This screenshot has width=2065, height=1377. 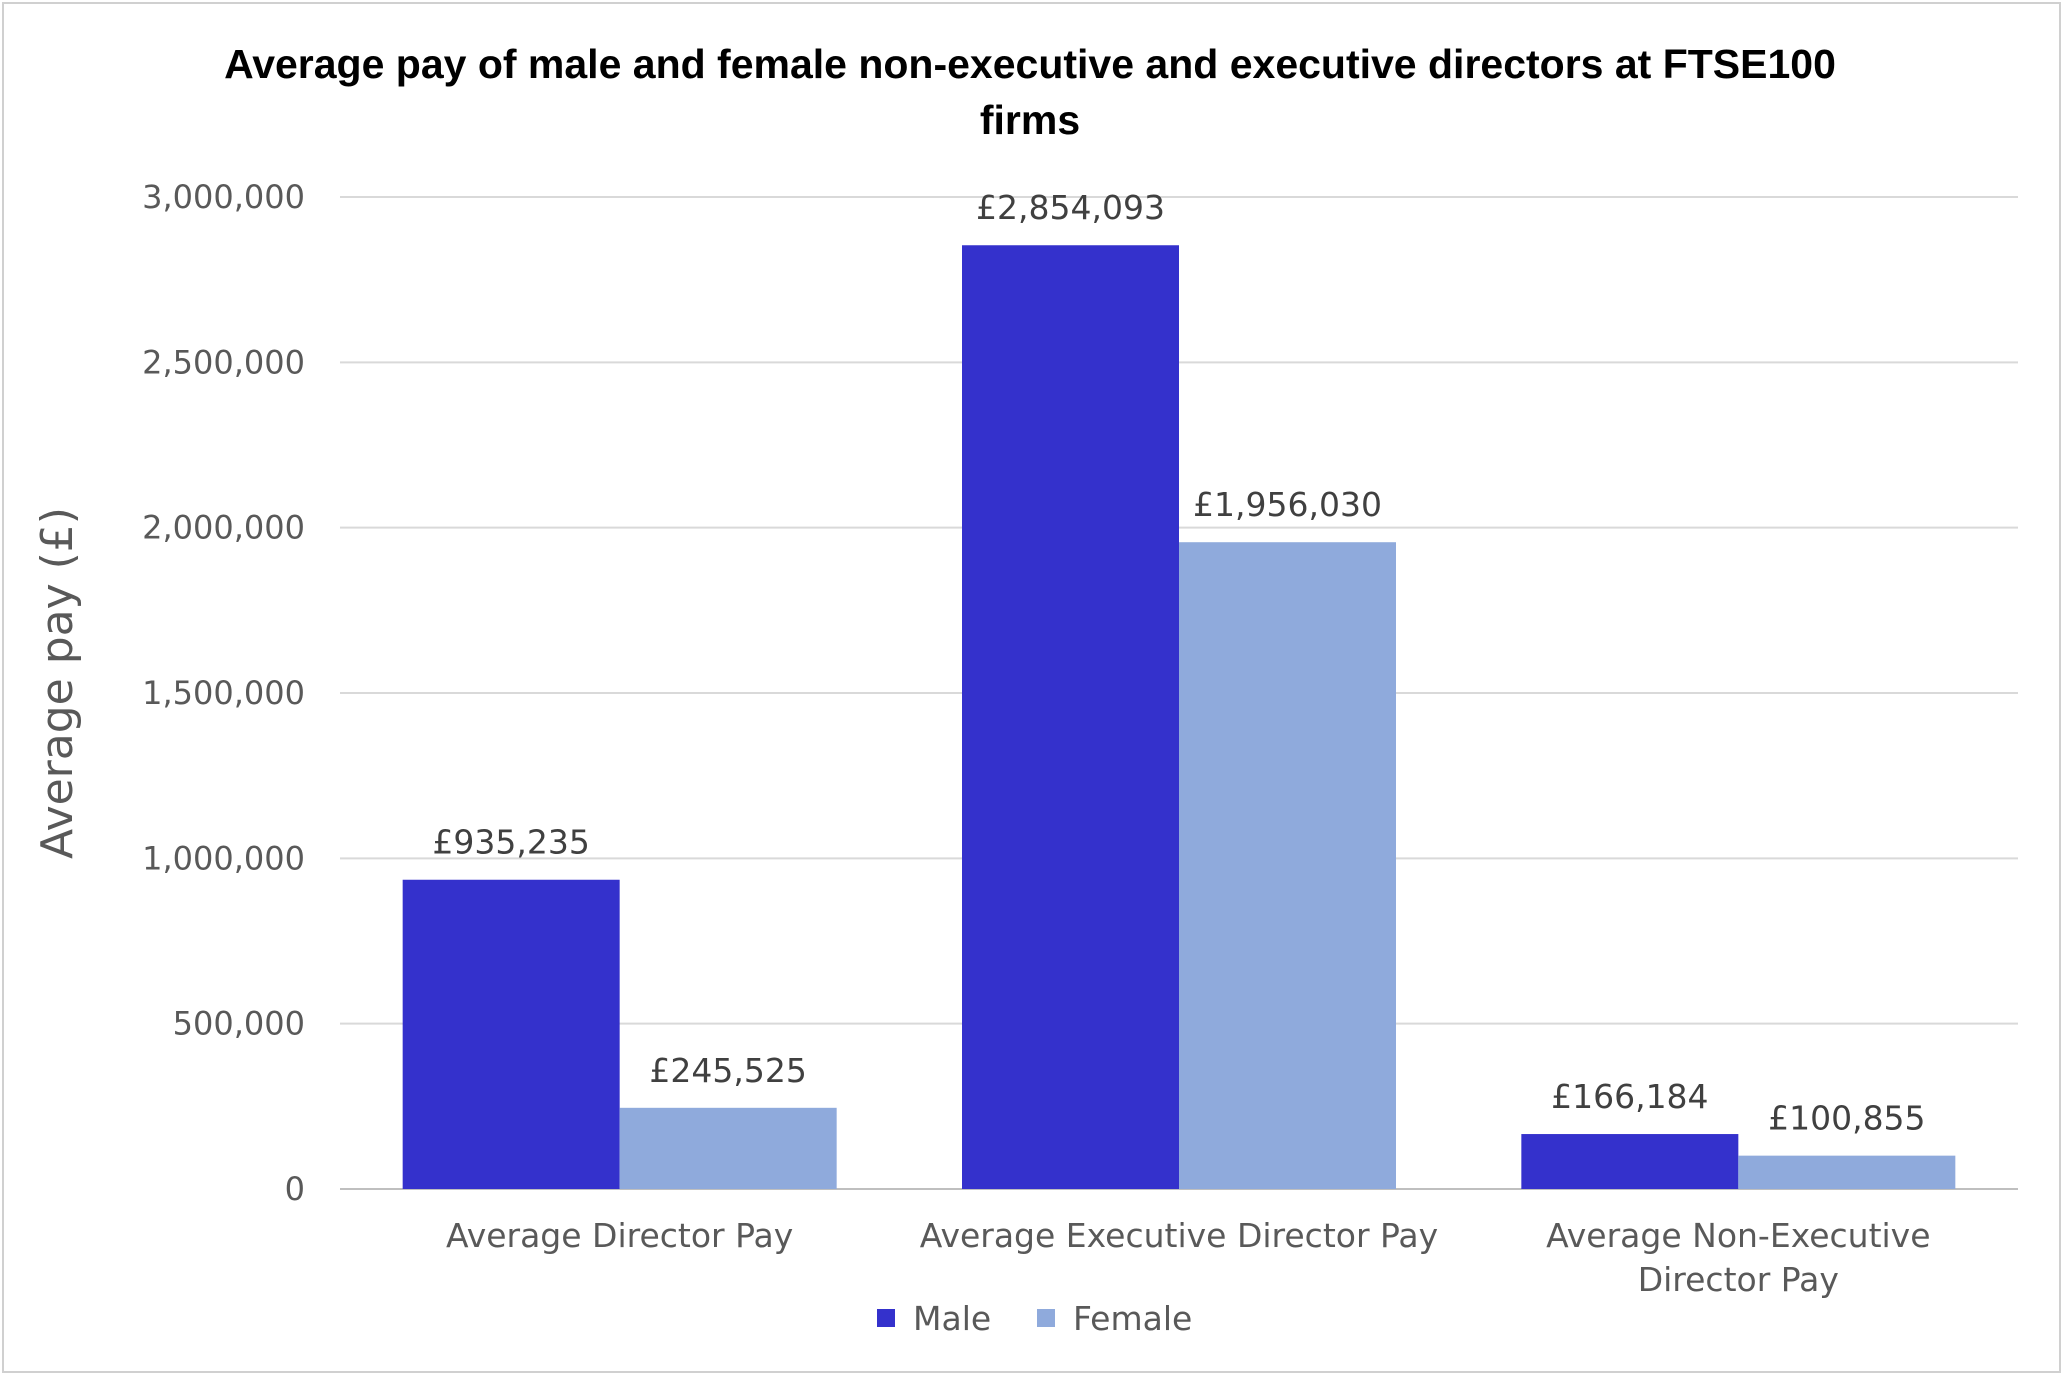 What do you see at coordinates (239, 1024) in the screenshot?
I see `y-tick-label: 500,000` at bounding box center [239, 1024].